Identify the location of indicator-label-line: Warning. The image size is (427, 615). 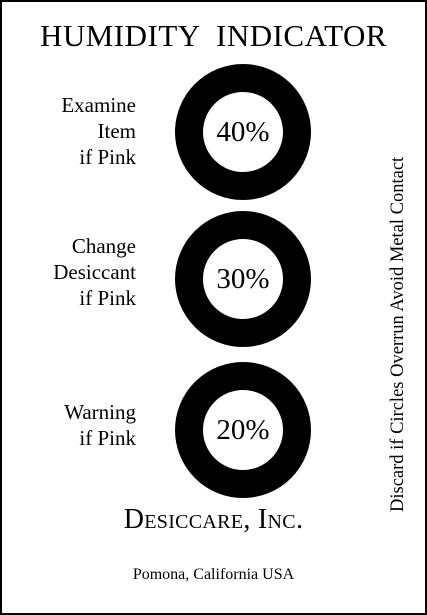
(100, 412).